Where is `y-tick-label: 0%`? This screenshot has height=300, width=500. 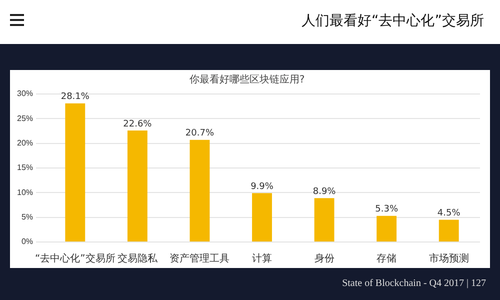
y-tick-label: 0% is located at coordinates (27, 241).